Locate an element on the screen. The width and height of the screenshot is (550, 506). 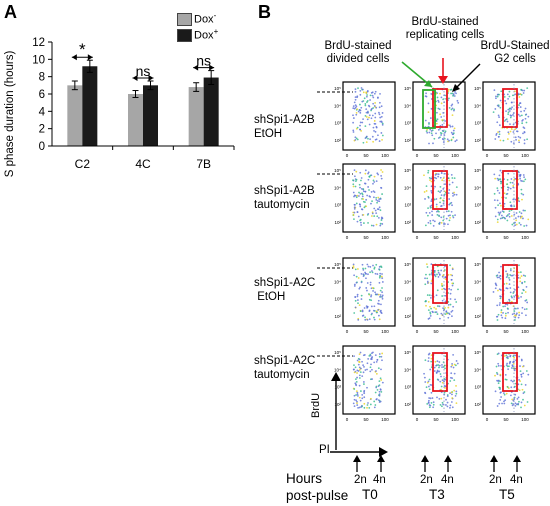
column-header-replicating: BrdU-stained replicating cells is located at coordinates (445, 28).